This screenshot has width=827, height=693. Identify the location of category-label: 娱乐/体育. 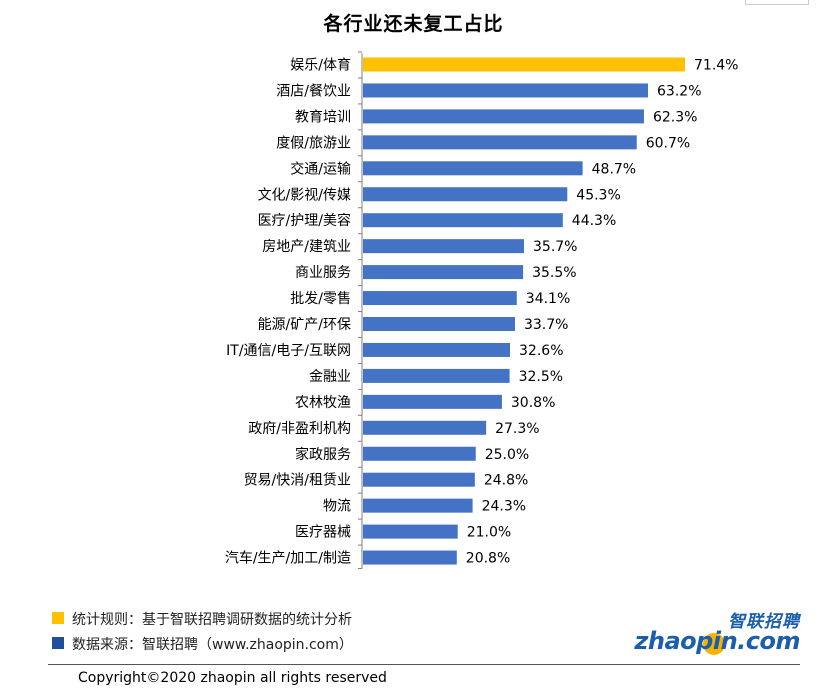
(320, 66).